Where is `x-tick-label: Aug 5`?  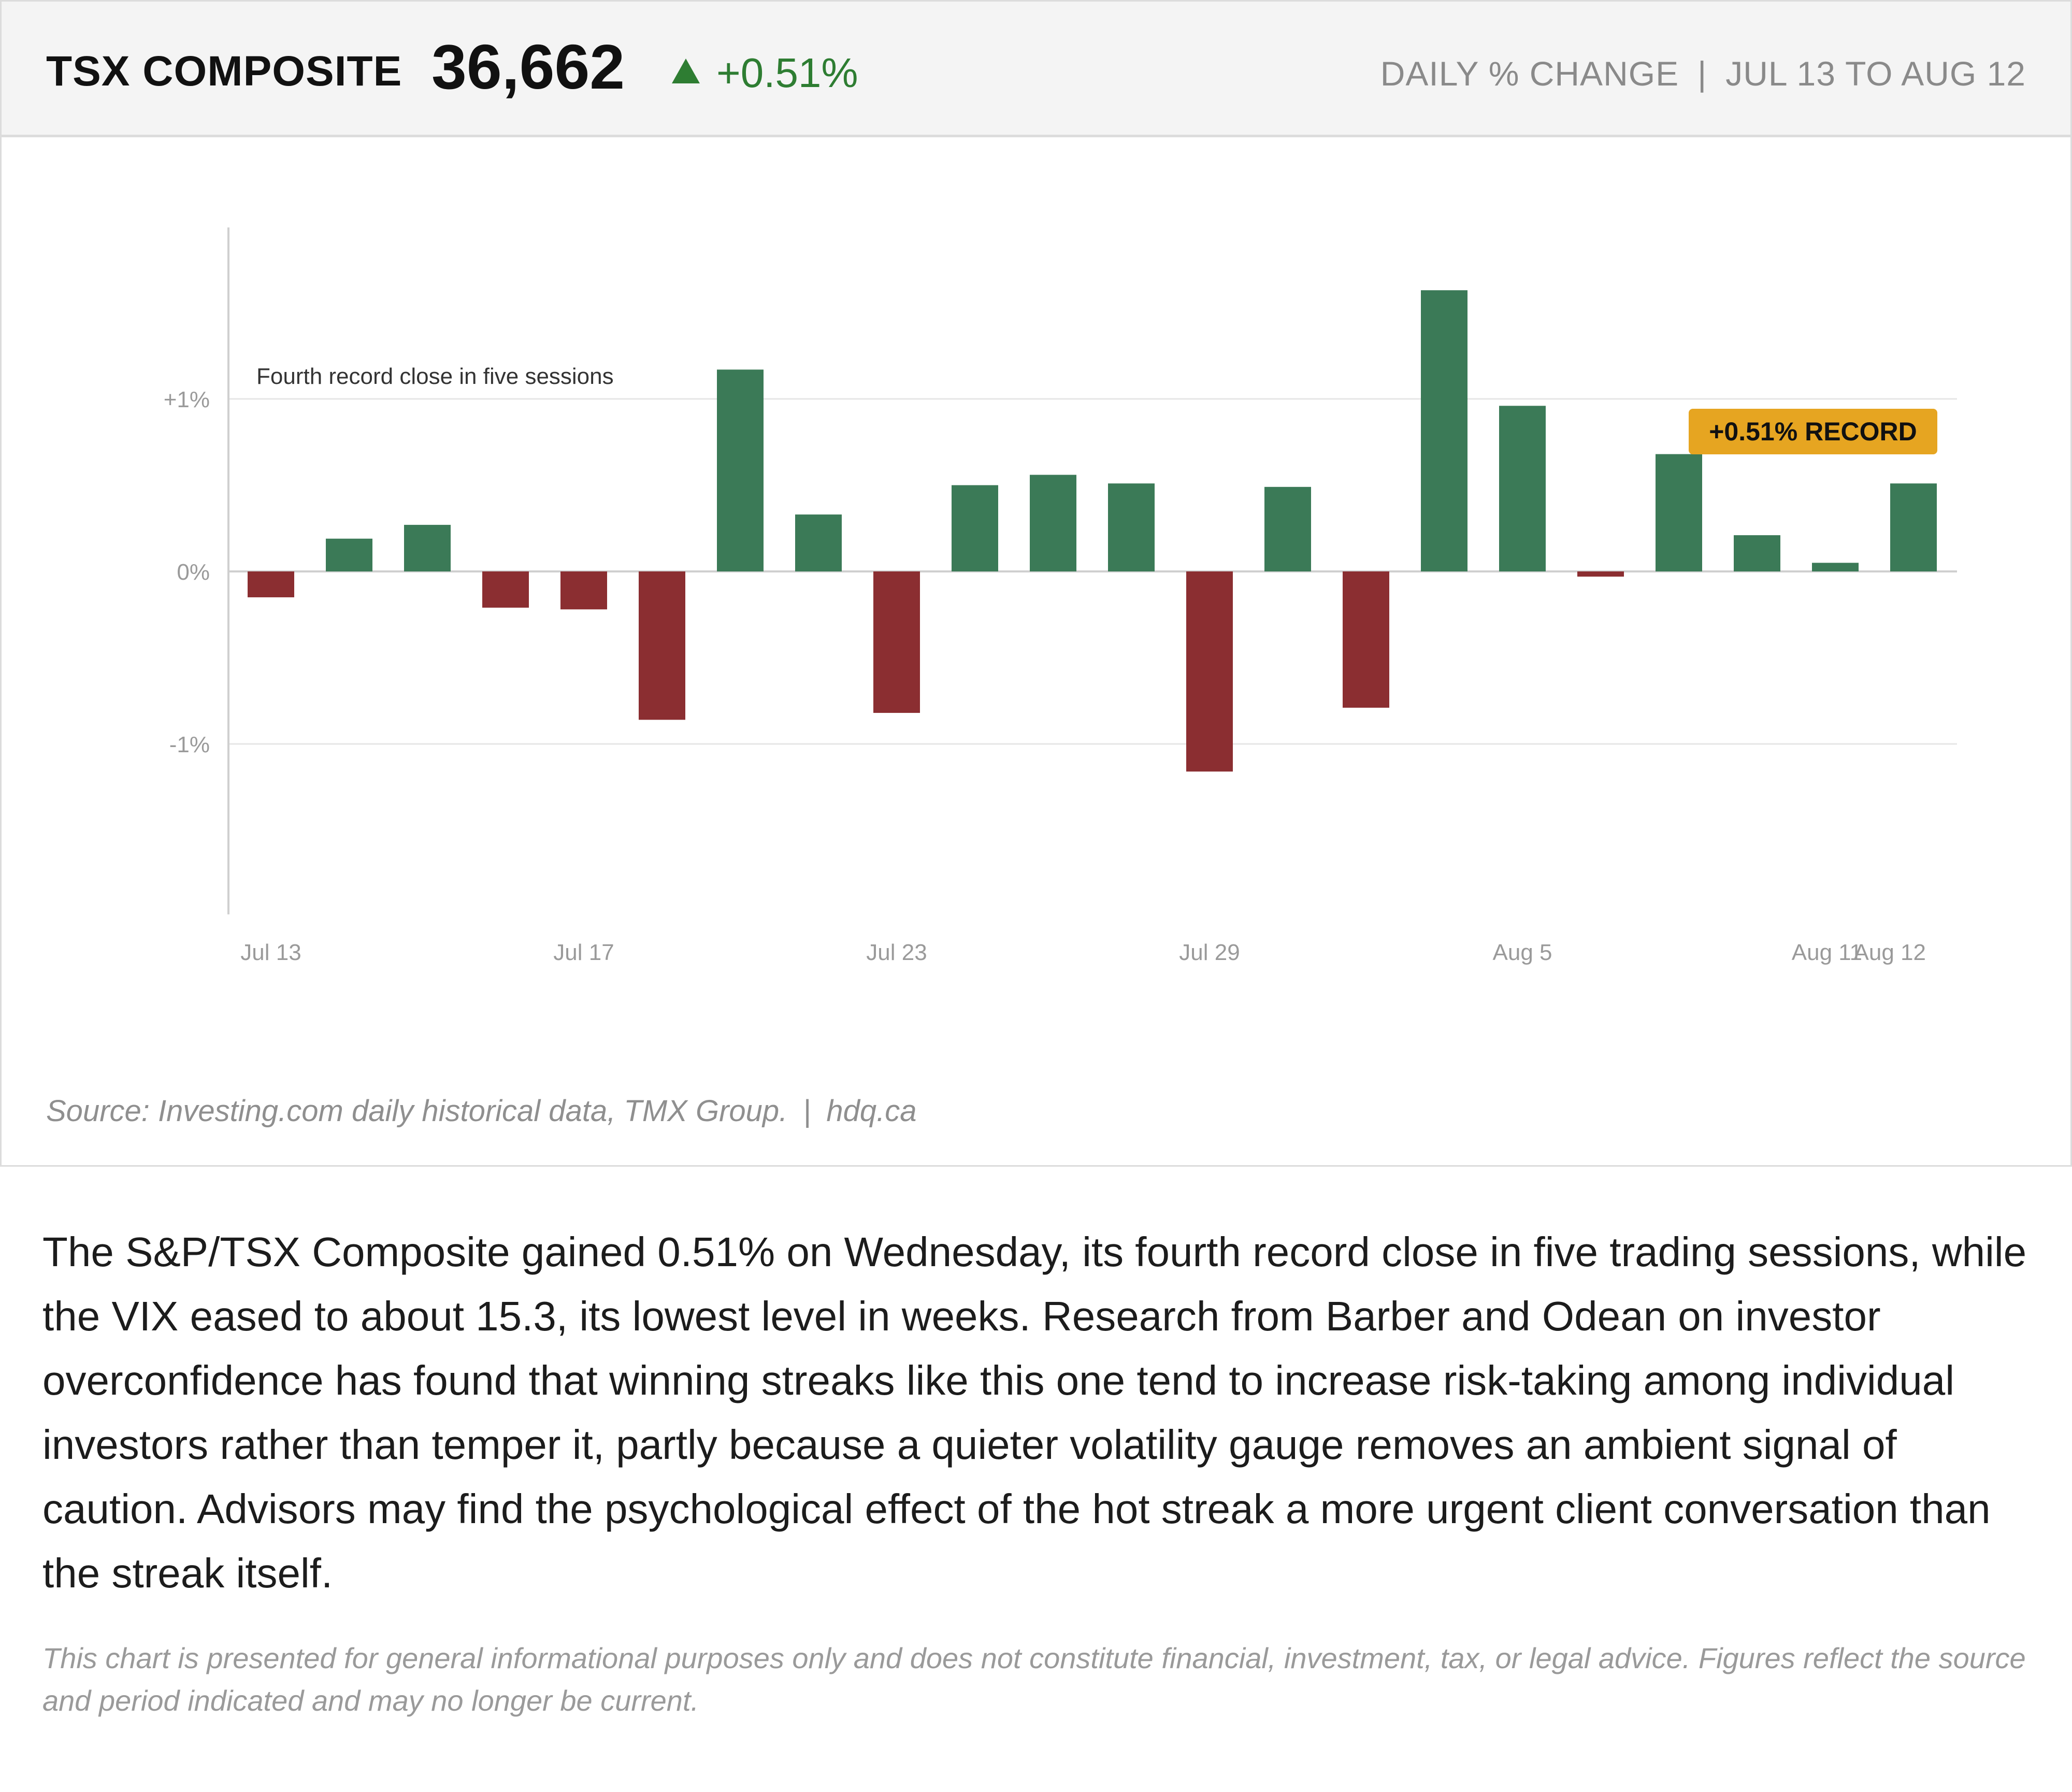 x-tick-label: Aug 5 is located at coordinates (1522, 953).